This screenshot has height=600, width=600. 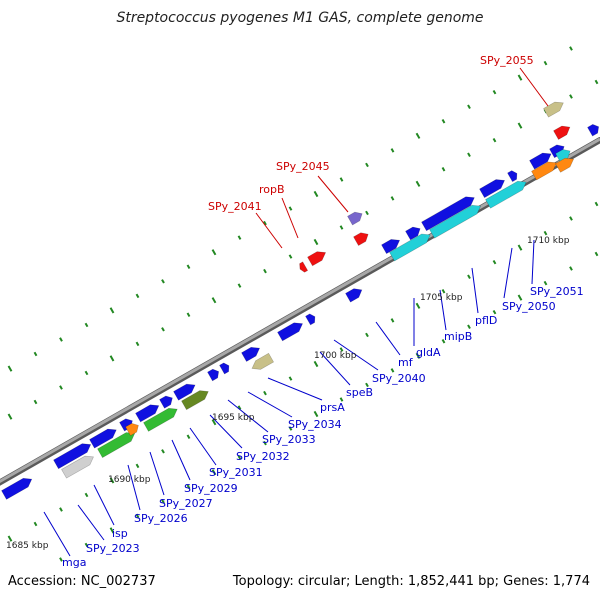 I want to click on gene-label-glda: gldA, so click(x=428, y=352).